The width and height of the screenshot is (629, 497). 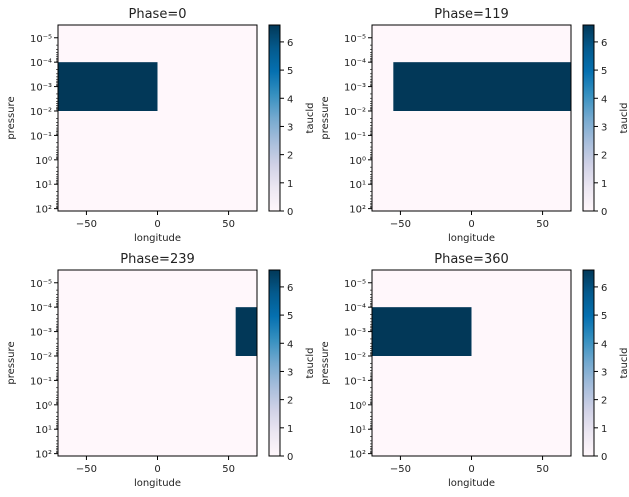 I want to click on subplot-title: Phase=0, so click(x=158, y=14).